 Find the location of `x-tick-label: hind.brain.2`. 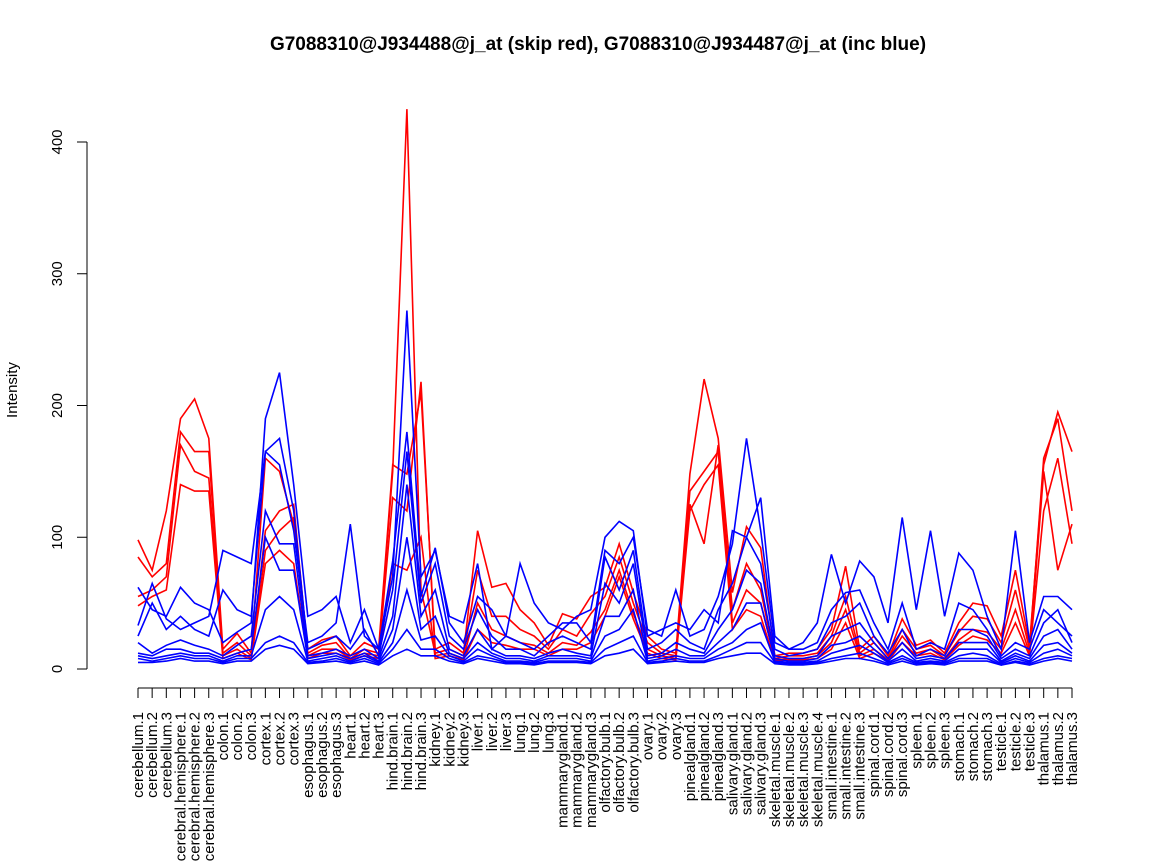

x-tick-label: hind.brain.2 is located at coordinates (407, 751).